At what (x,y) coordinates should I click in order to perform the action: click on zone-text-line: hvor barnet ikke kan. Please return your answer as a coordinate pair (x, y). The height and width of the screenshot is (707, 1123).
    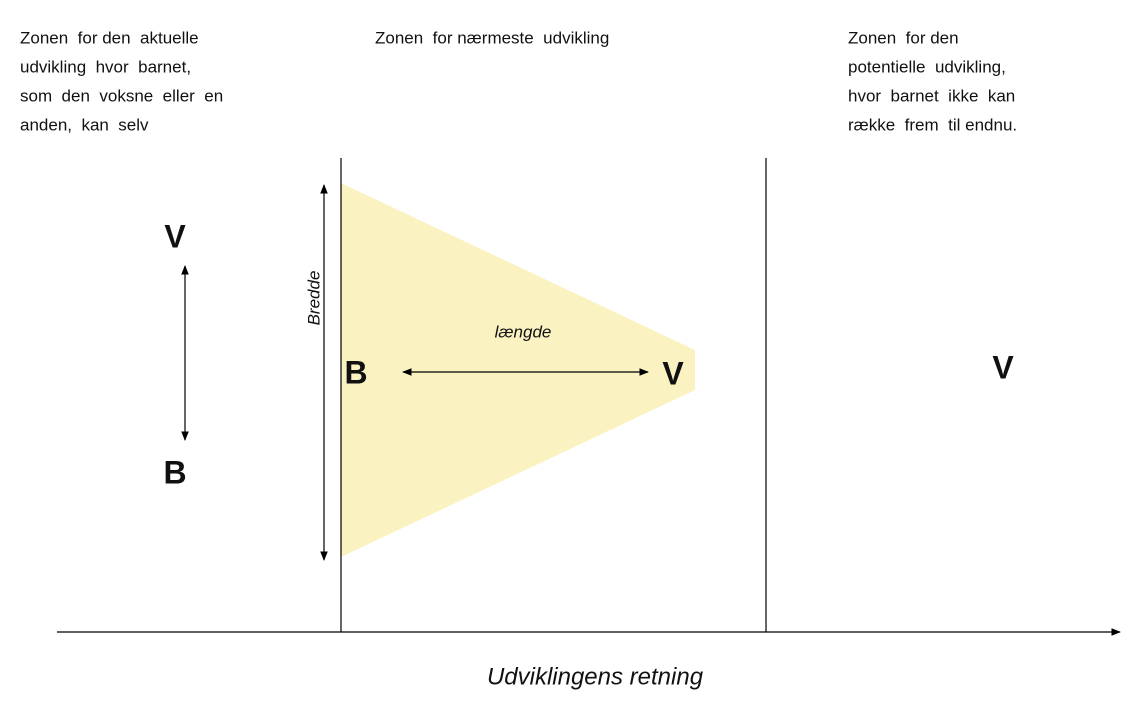
    Looking at the image, I should click on (931, 95).